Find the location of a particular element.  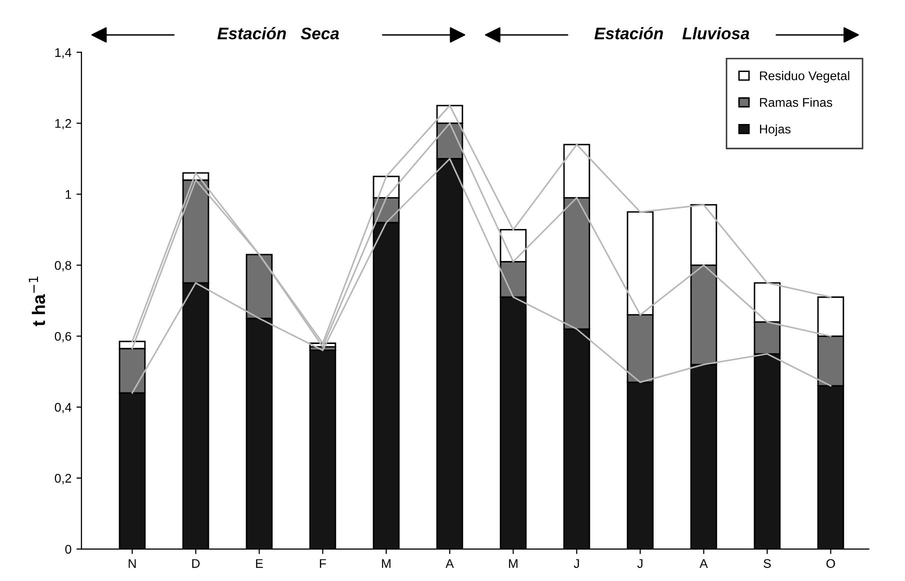

y-tick-label: 0,2 is located at coordinates (63, 479).